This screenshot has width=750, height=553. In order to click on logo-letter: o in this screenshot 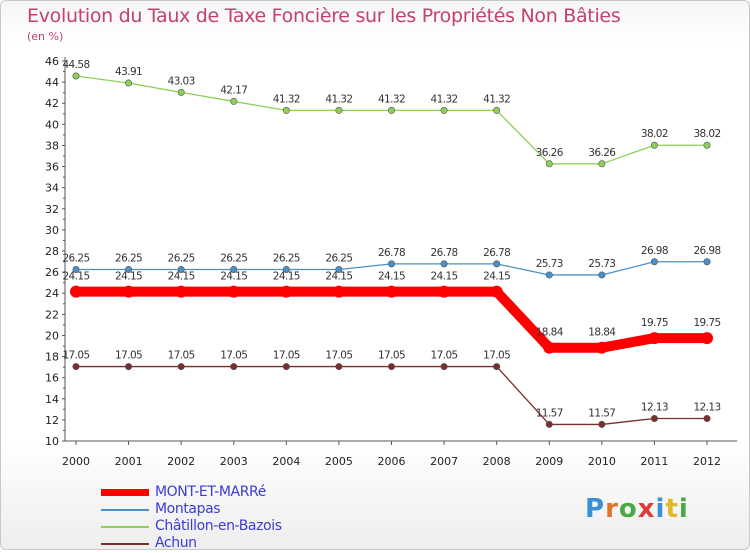, I will do `click(628, 509)`.